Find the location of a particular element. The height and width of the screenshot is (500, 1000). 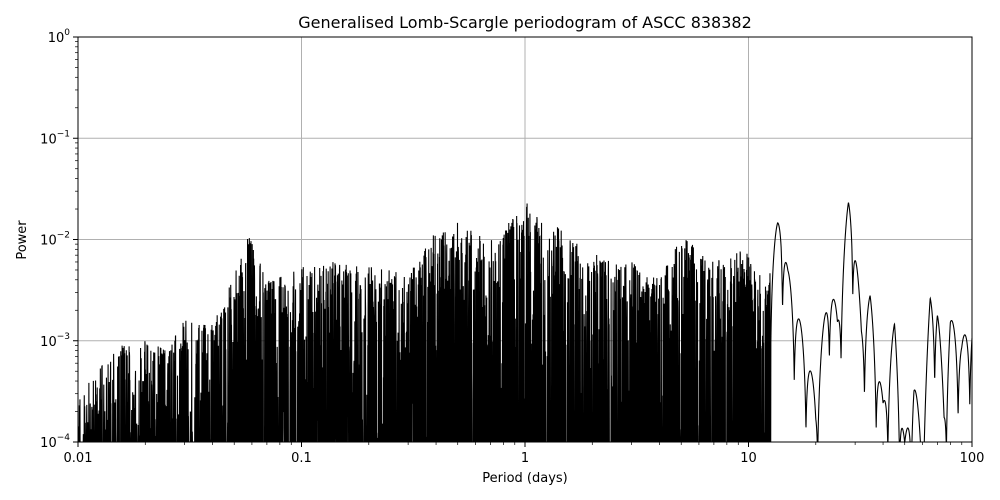

x-tick-label: 1 is located at coordinates (525, 458).